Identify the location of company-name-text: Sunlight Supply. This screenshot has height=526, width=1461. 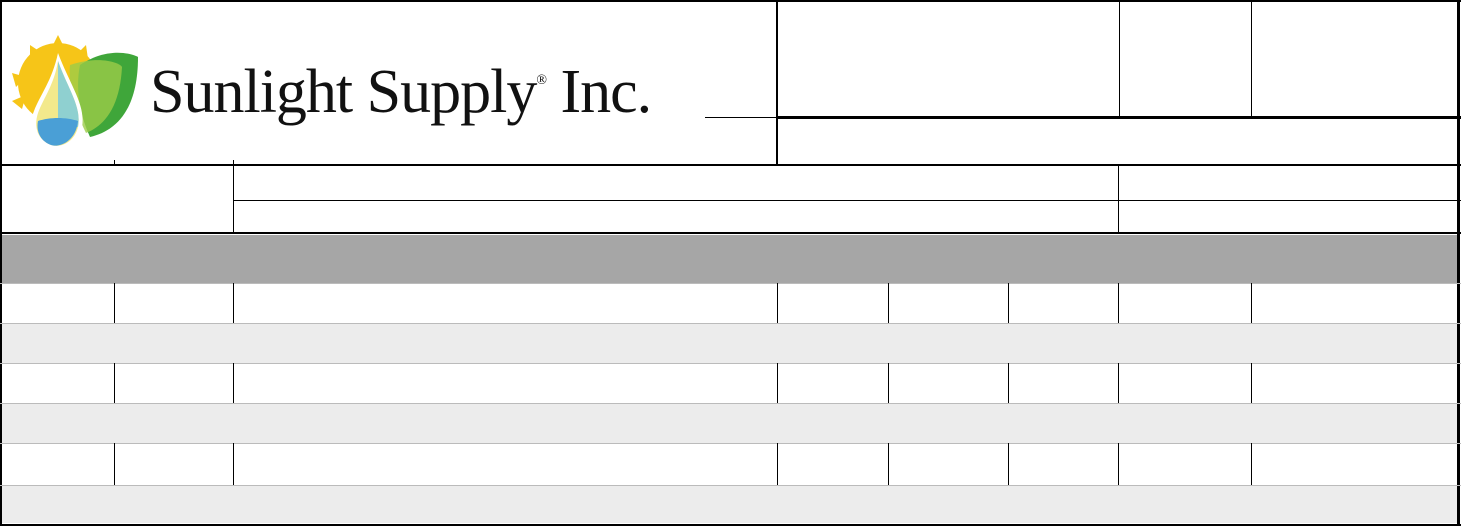
(343, 92).